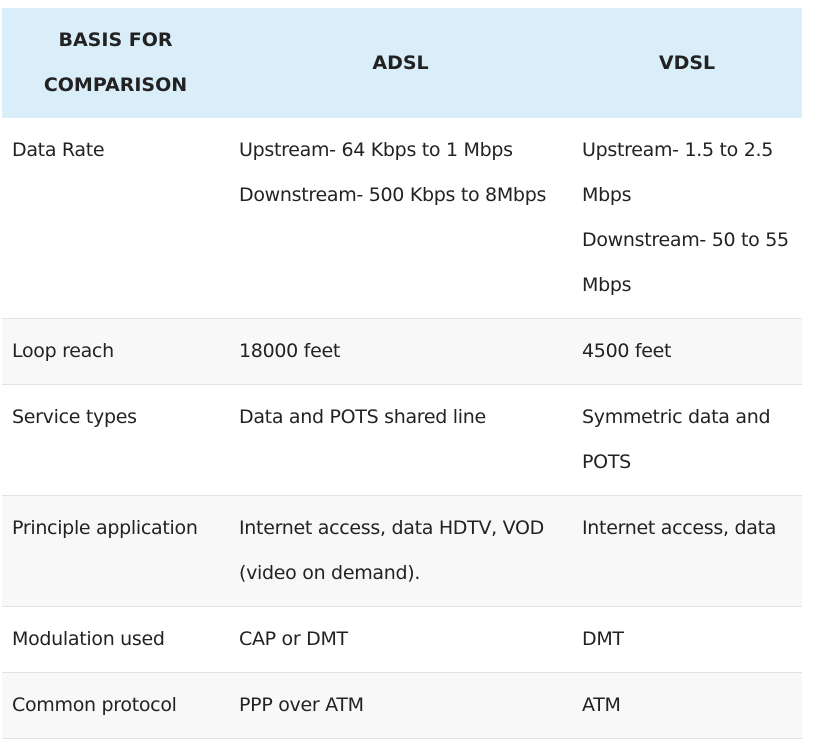 The width and height of the screenshot is (814, 751). What do you see at coordinates (115, 440) in the screenshot?
I see `row-label: Service types` at bounding box center [115, 440].